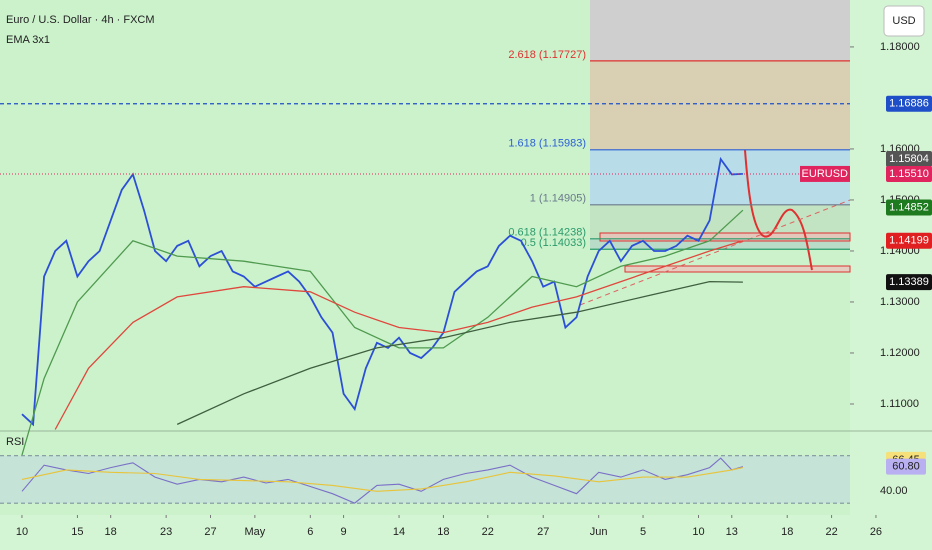  What do you see at coordinates (900, 47) in the screenshot?
I see `y-tick-label: 1.18000` at bounding box center [900, 47].